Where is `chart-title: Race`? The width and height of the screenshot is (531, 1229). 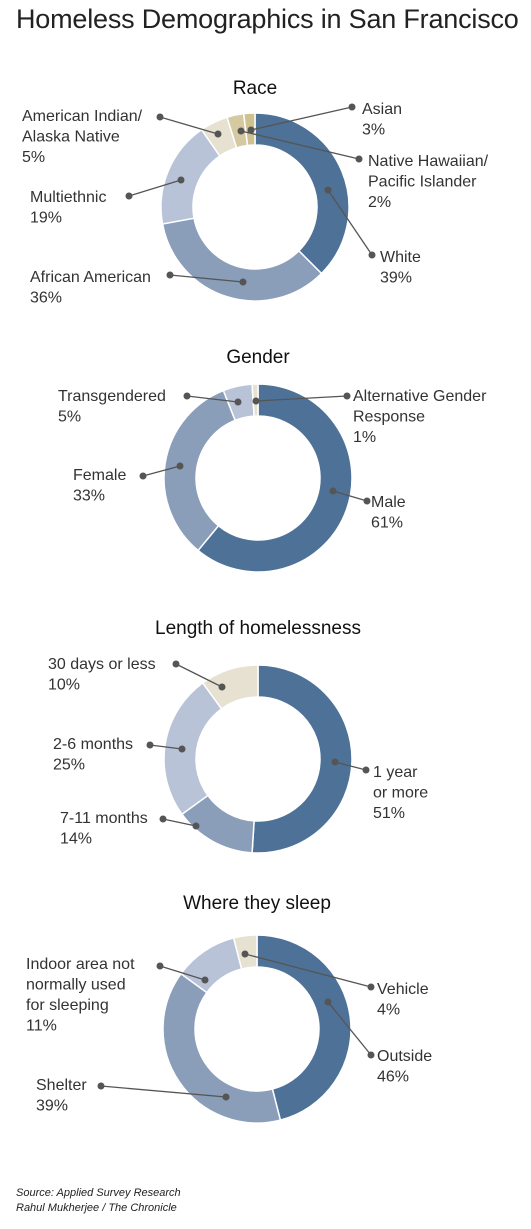 chart-title: Race is located at coordinates (255, 88).